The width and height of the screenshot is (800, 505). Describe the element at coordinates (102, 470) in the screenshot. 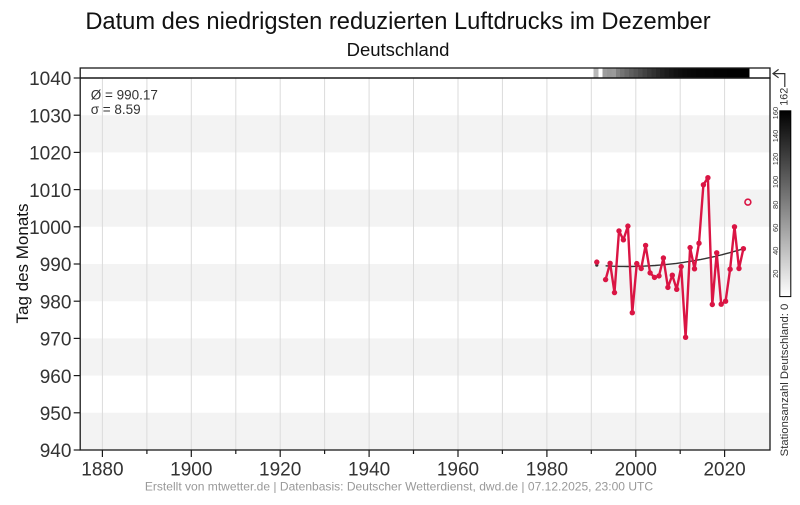

I see `svg-text: 1880` at that location.